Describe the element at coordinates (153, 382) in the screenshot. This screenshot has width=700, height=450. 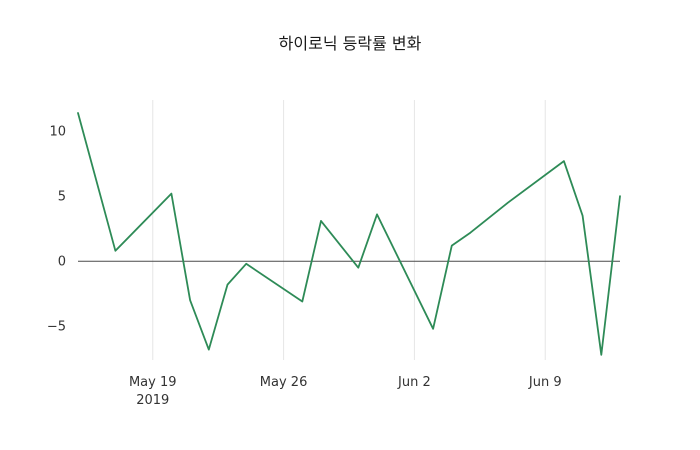
I see `x-tick-label: May 19` at that location.